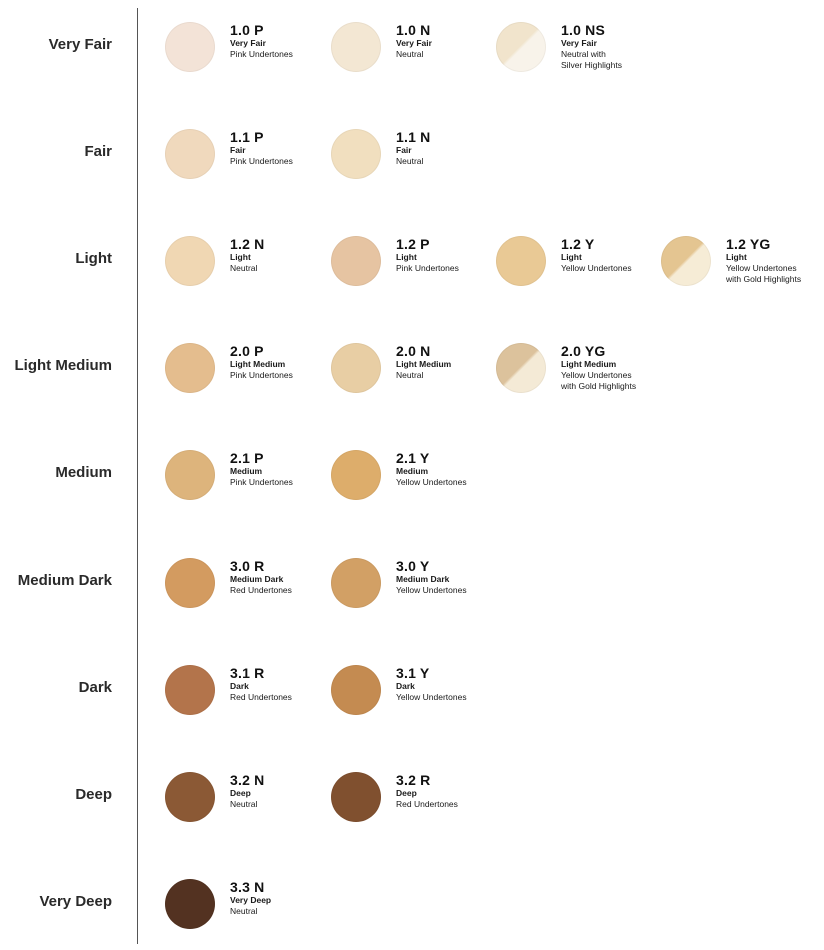  I want to click on shade-text: 2.1 Y Medium Yellow Undertones, so click(431, 469).